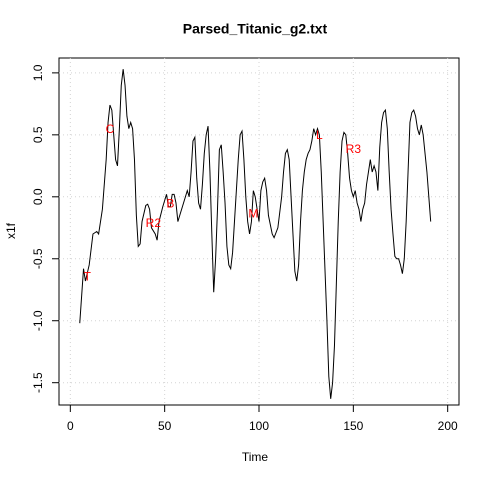 This screenshot has height=480, width=480. What do you see at coordinates (353, 426) in the screenshot?
I see `x-tick-label: 150` at bounding box center [353, 426].